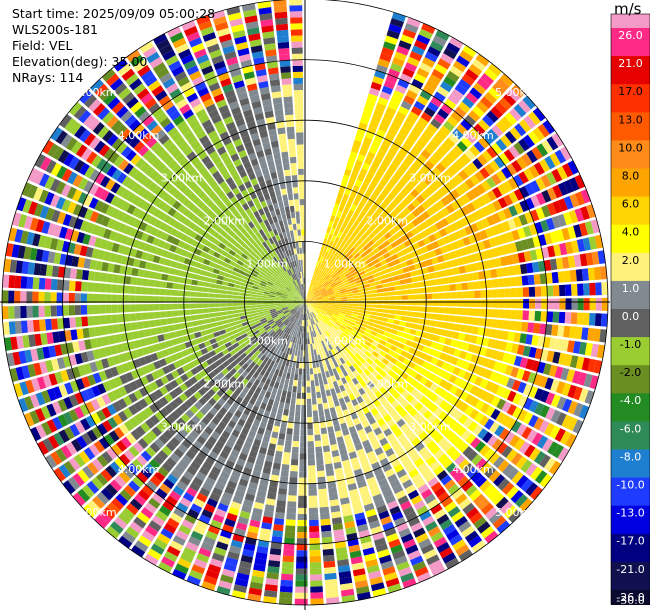  Describe the element at coordinates (175, 385) in the screenshot. I see `velocity-ray` at that location.